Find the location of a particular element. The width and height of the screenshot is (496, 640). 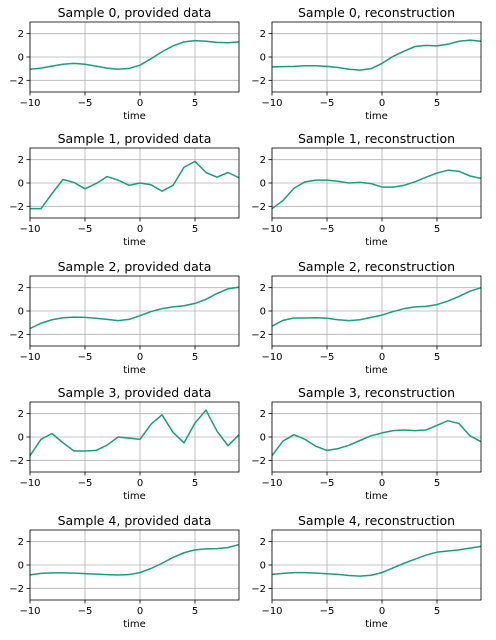

subplot-title: Sample 4, provided data is located at coordinates (135, 520).